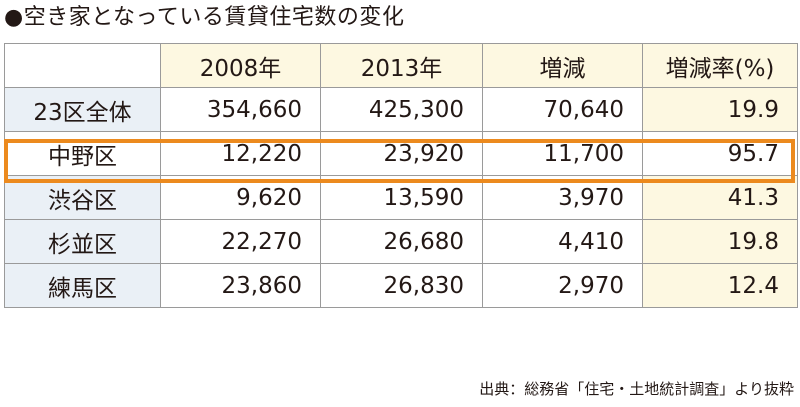 This screenshot has width=800, height=407. What do you see at coordinates (720, 153) in the screenshot?
I see `cell-rate: 95.7` at bounding box center [720, 153].